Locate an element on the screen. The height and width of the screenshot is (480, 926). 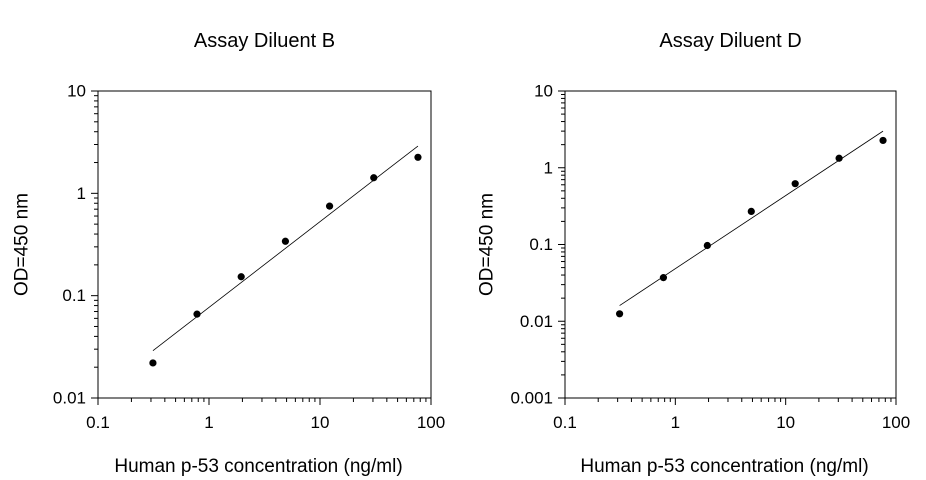
chart-title: Assay Diluent B is located at coordinates (264, 41).